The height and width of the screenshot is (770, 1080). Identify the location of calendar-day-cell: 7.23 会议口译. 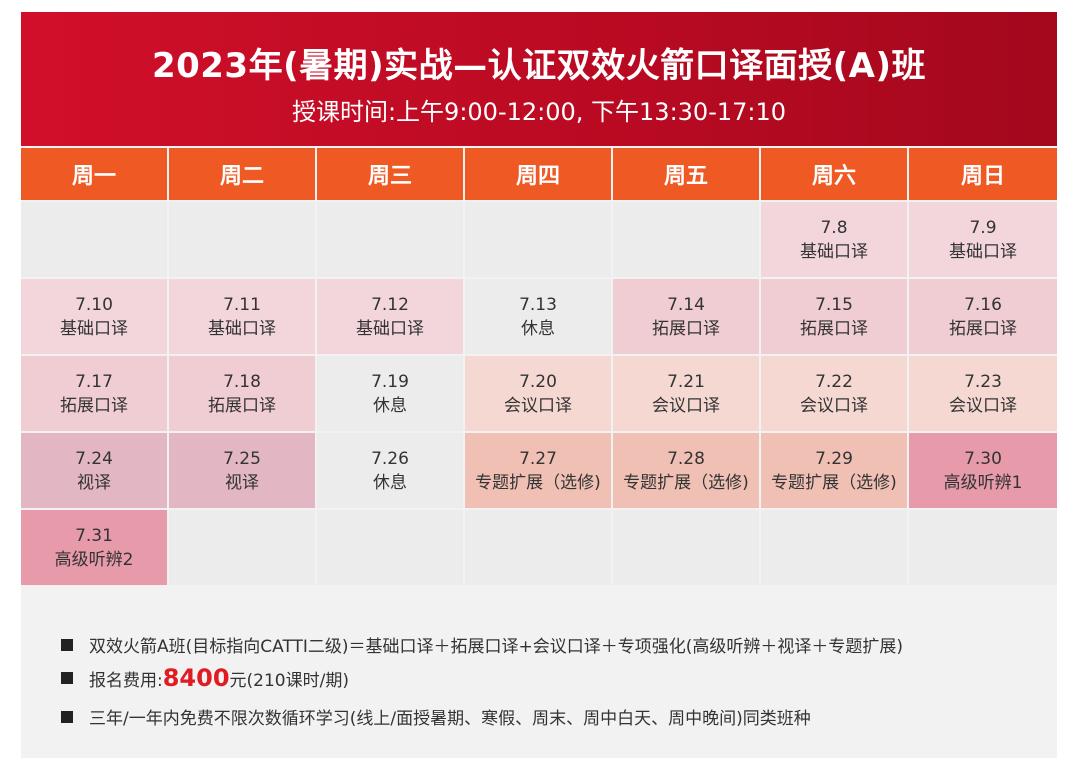
(983, 393).